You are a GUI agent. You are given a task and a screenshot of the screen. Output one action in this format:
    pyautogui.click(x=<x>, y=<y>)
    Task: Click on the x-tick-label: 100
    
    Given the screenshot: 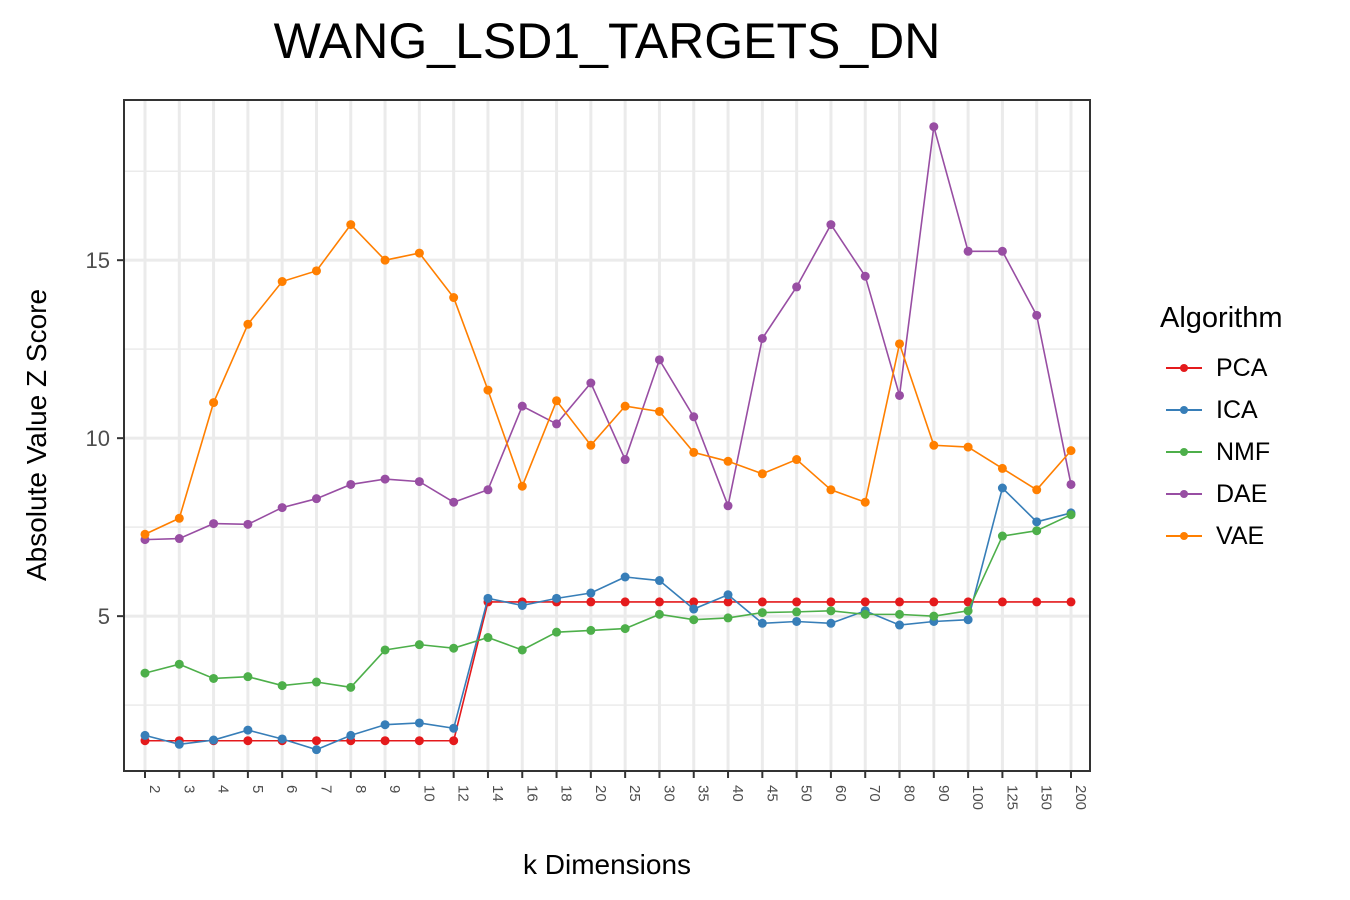 What is the action you would take?
    pyautogui.click(x=977, y=797)
    